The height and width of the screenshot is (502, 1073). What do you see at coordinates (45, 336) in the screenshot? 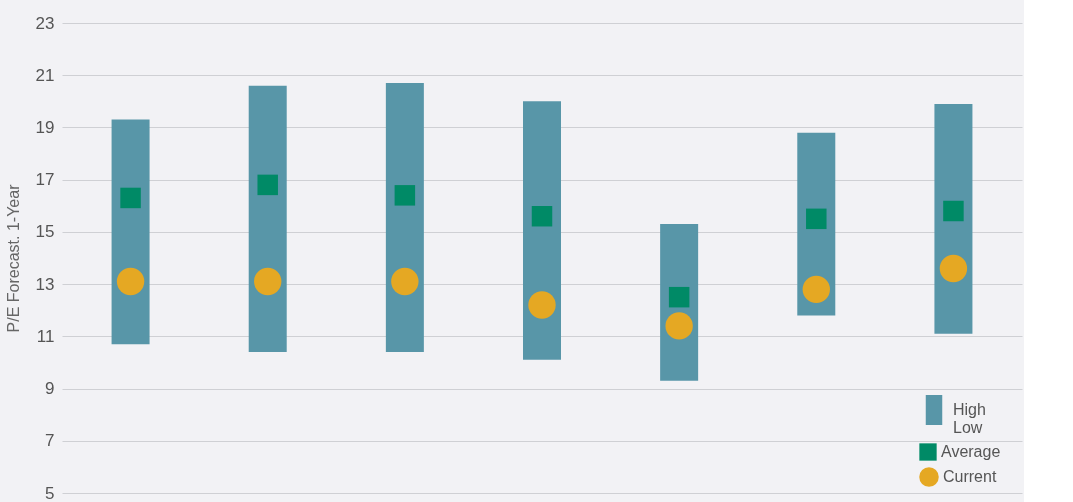
I see `y-tick-label: 11` at bounding box center [45, 336].